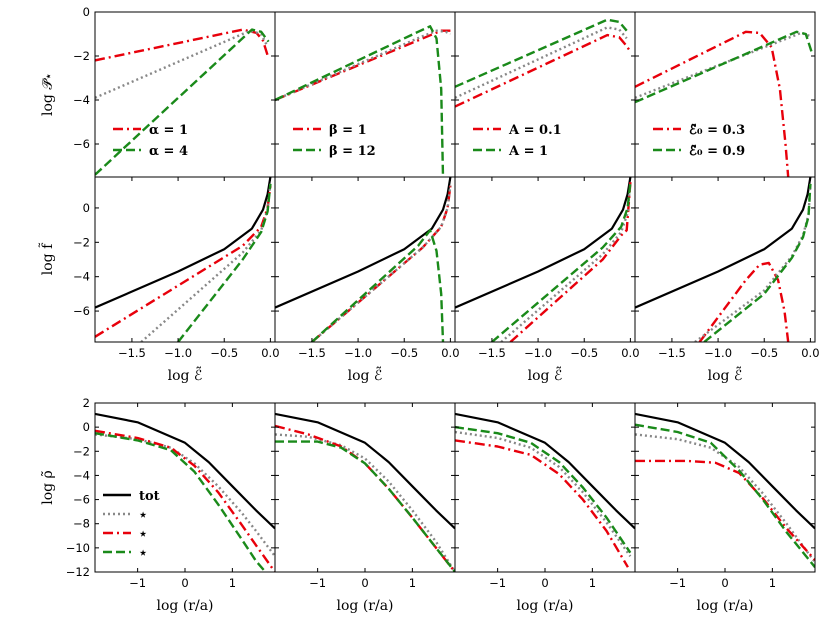 This screenshot has width=830, height=623. What do you see at coordinates (544, 583) in the screenshot?
I see `panel-r2-c2-xtick-label: 0` at bounding box center [544, 583].